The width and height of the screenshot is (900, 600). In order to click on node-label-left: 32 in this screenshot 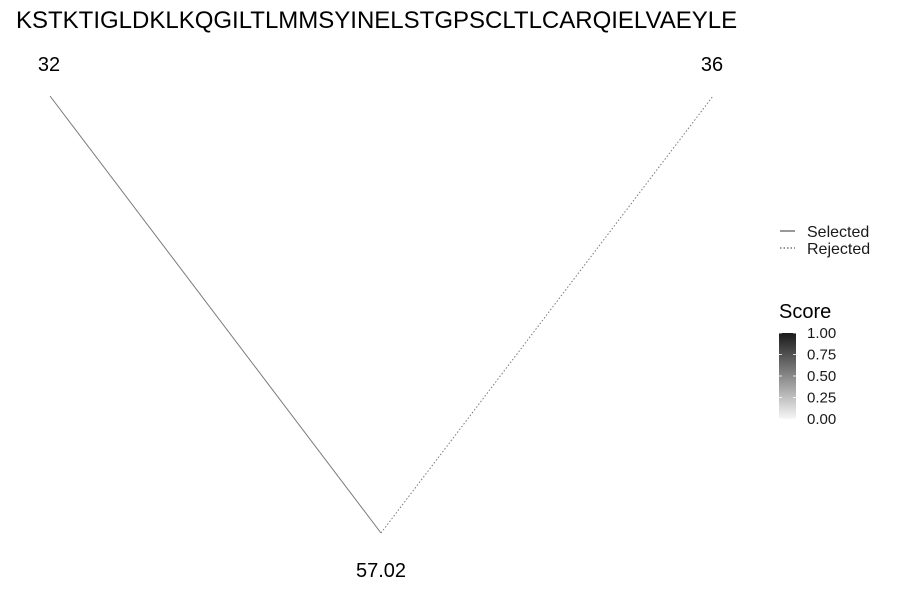, I will do `click(49, 65)`.